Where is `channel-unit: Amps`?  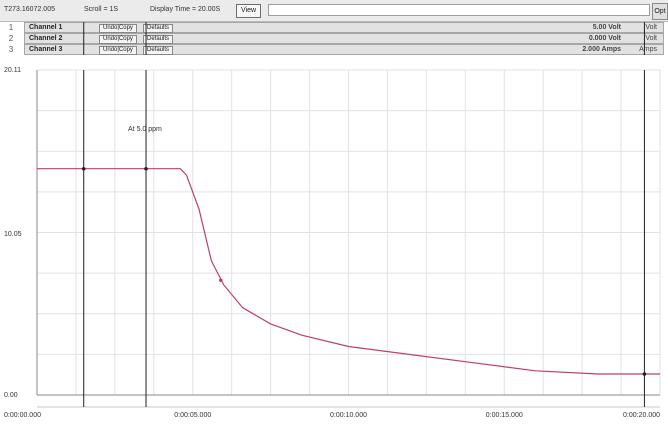
channel-unit: Amps is located at coordinates (648, 49).